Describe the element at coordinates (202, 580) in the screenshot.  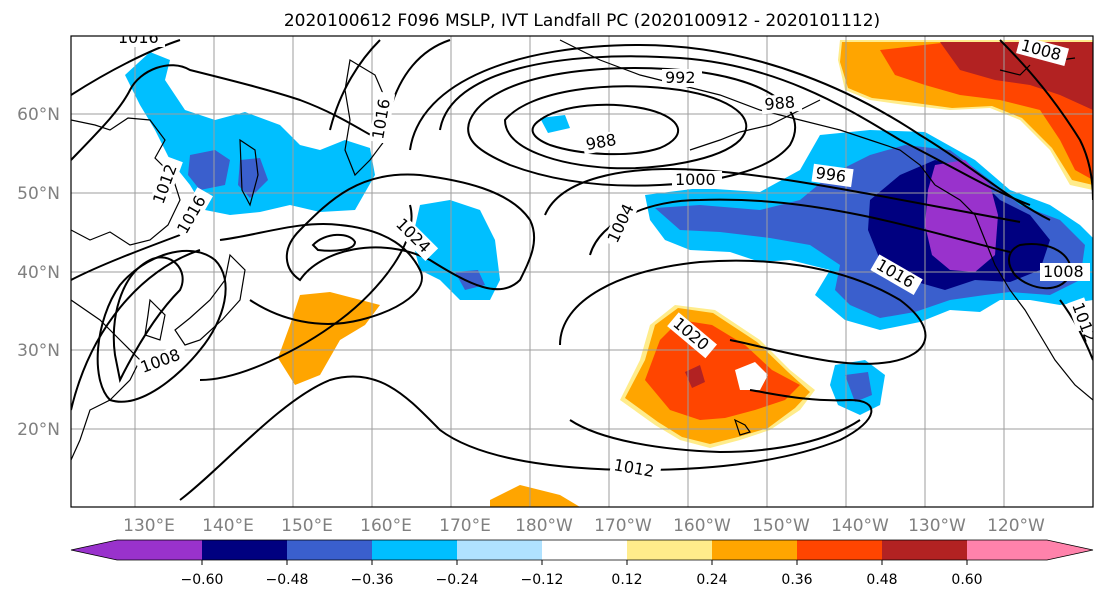
I see `colorbar-tick-label: −0.60` at that location.